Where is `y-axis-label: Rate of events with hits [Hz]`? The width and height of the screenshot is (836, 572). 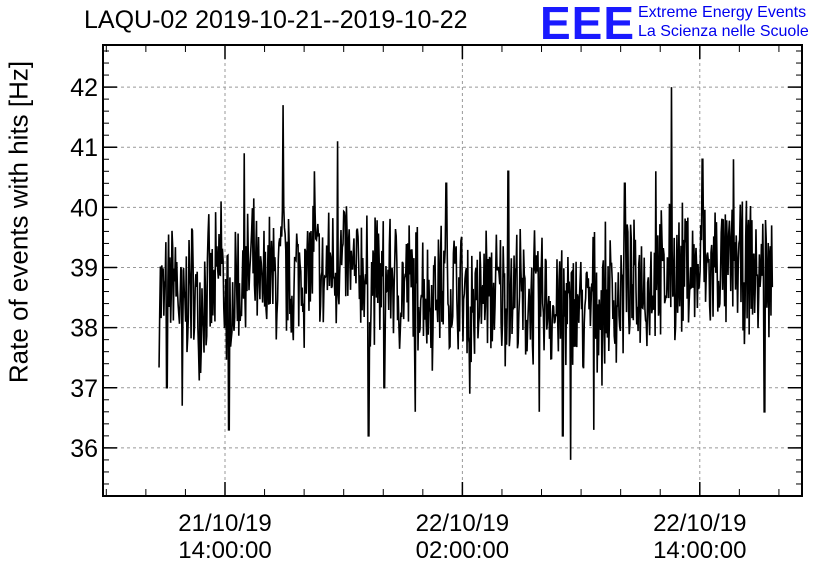 y-axis-label: Rate of events with hits [Hz] is located at coordinates (18, 222).